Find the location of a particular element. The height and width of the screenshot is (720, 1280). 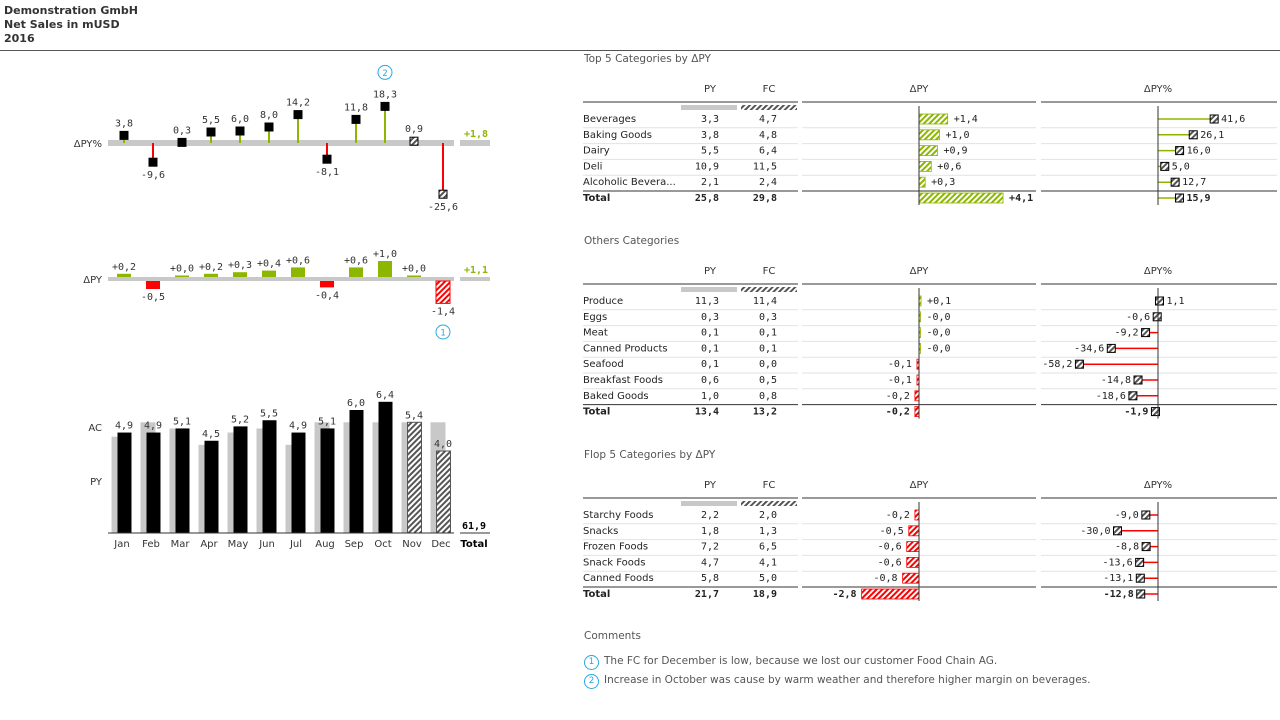

fc-value: 18,9 is located at coordinates (765, 594).